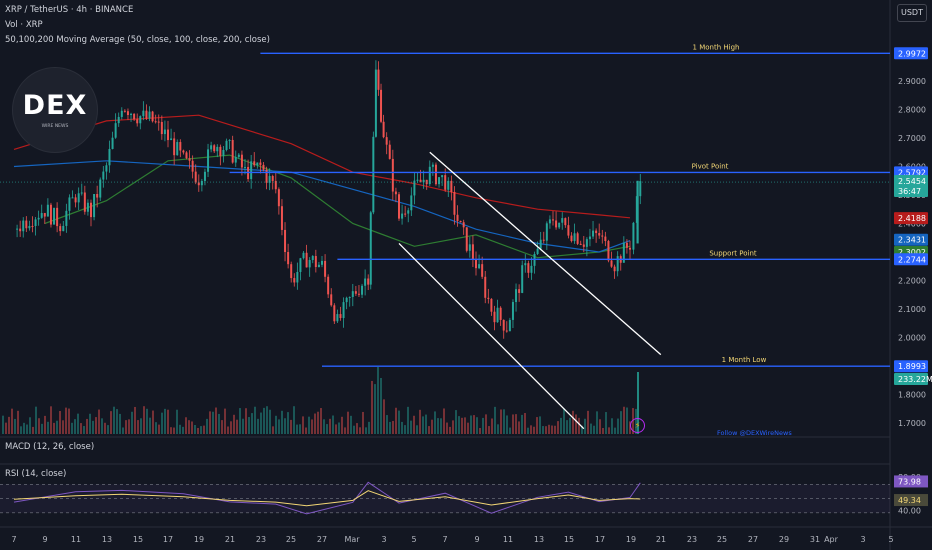  What do you see at coordinates (915, 379) in the screenshot?
I see `price-tag-label: 233.22M` at bounding box center [915, 379].